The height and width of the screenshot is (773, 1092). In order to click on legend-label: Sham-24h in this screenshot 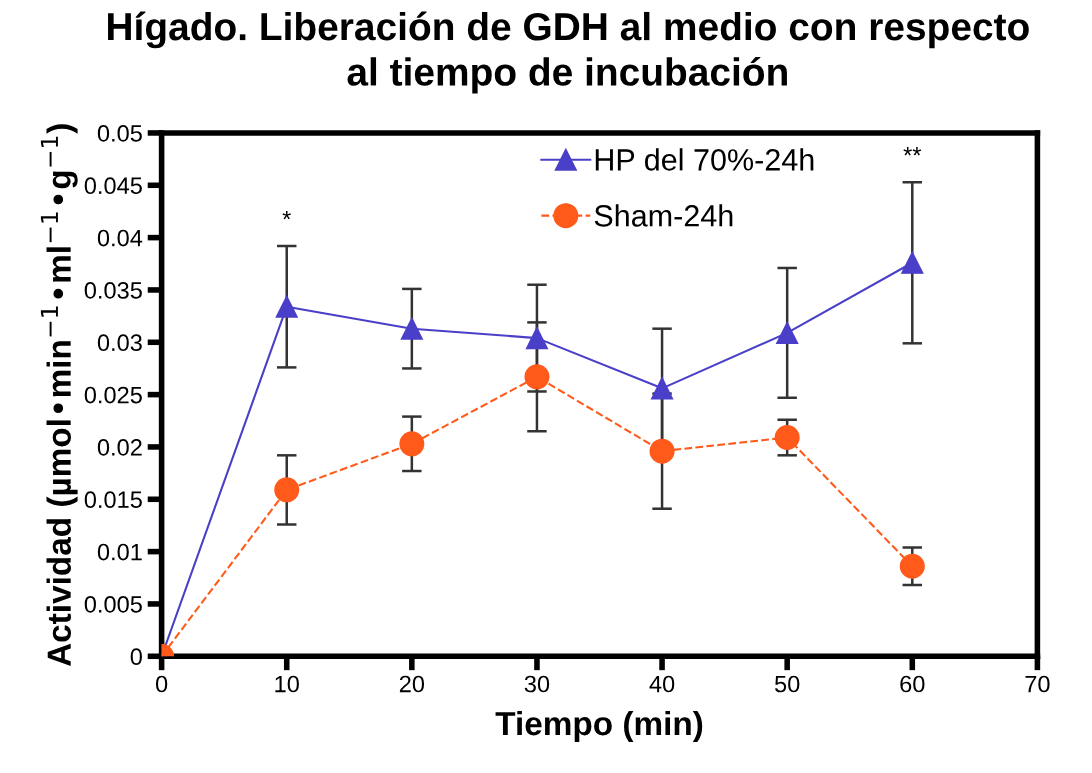, I will do `click(663, 215)`.